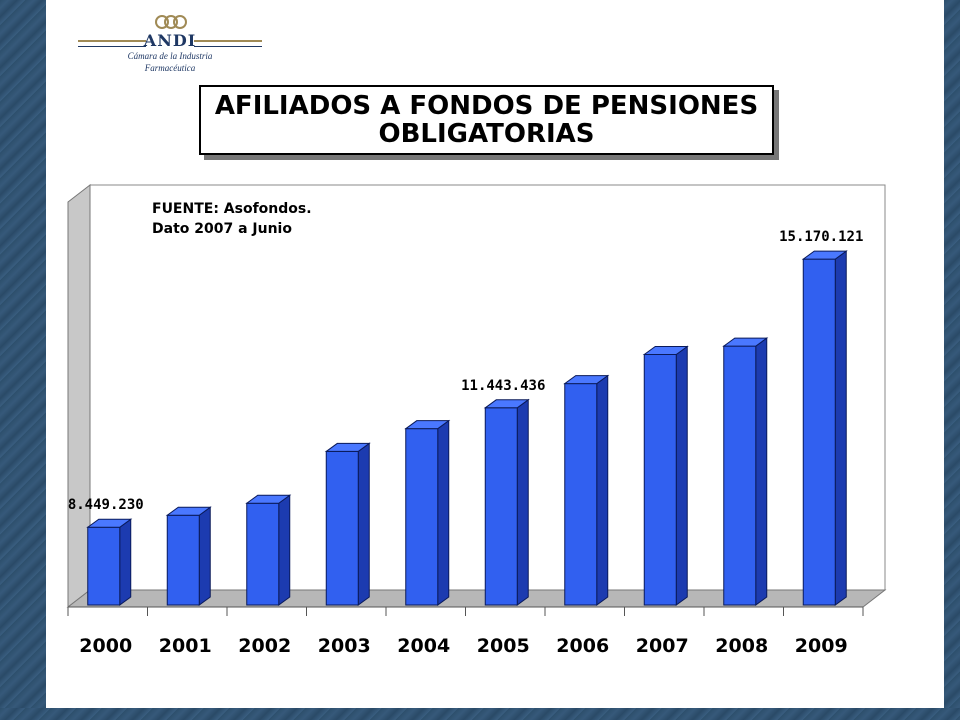 This screenshot has width=960, height=720. What do you see at coordinates (742, 646) in the screenshot?
I see `x-tick-label-2008: 2008` at bounding box center [742, 646].